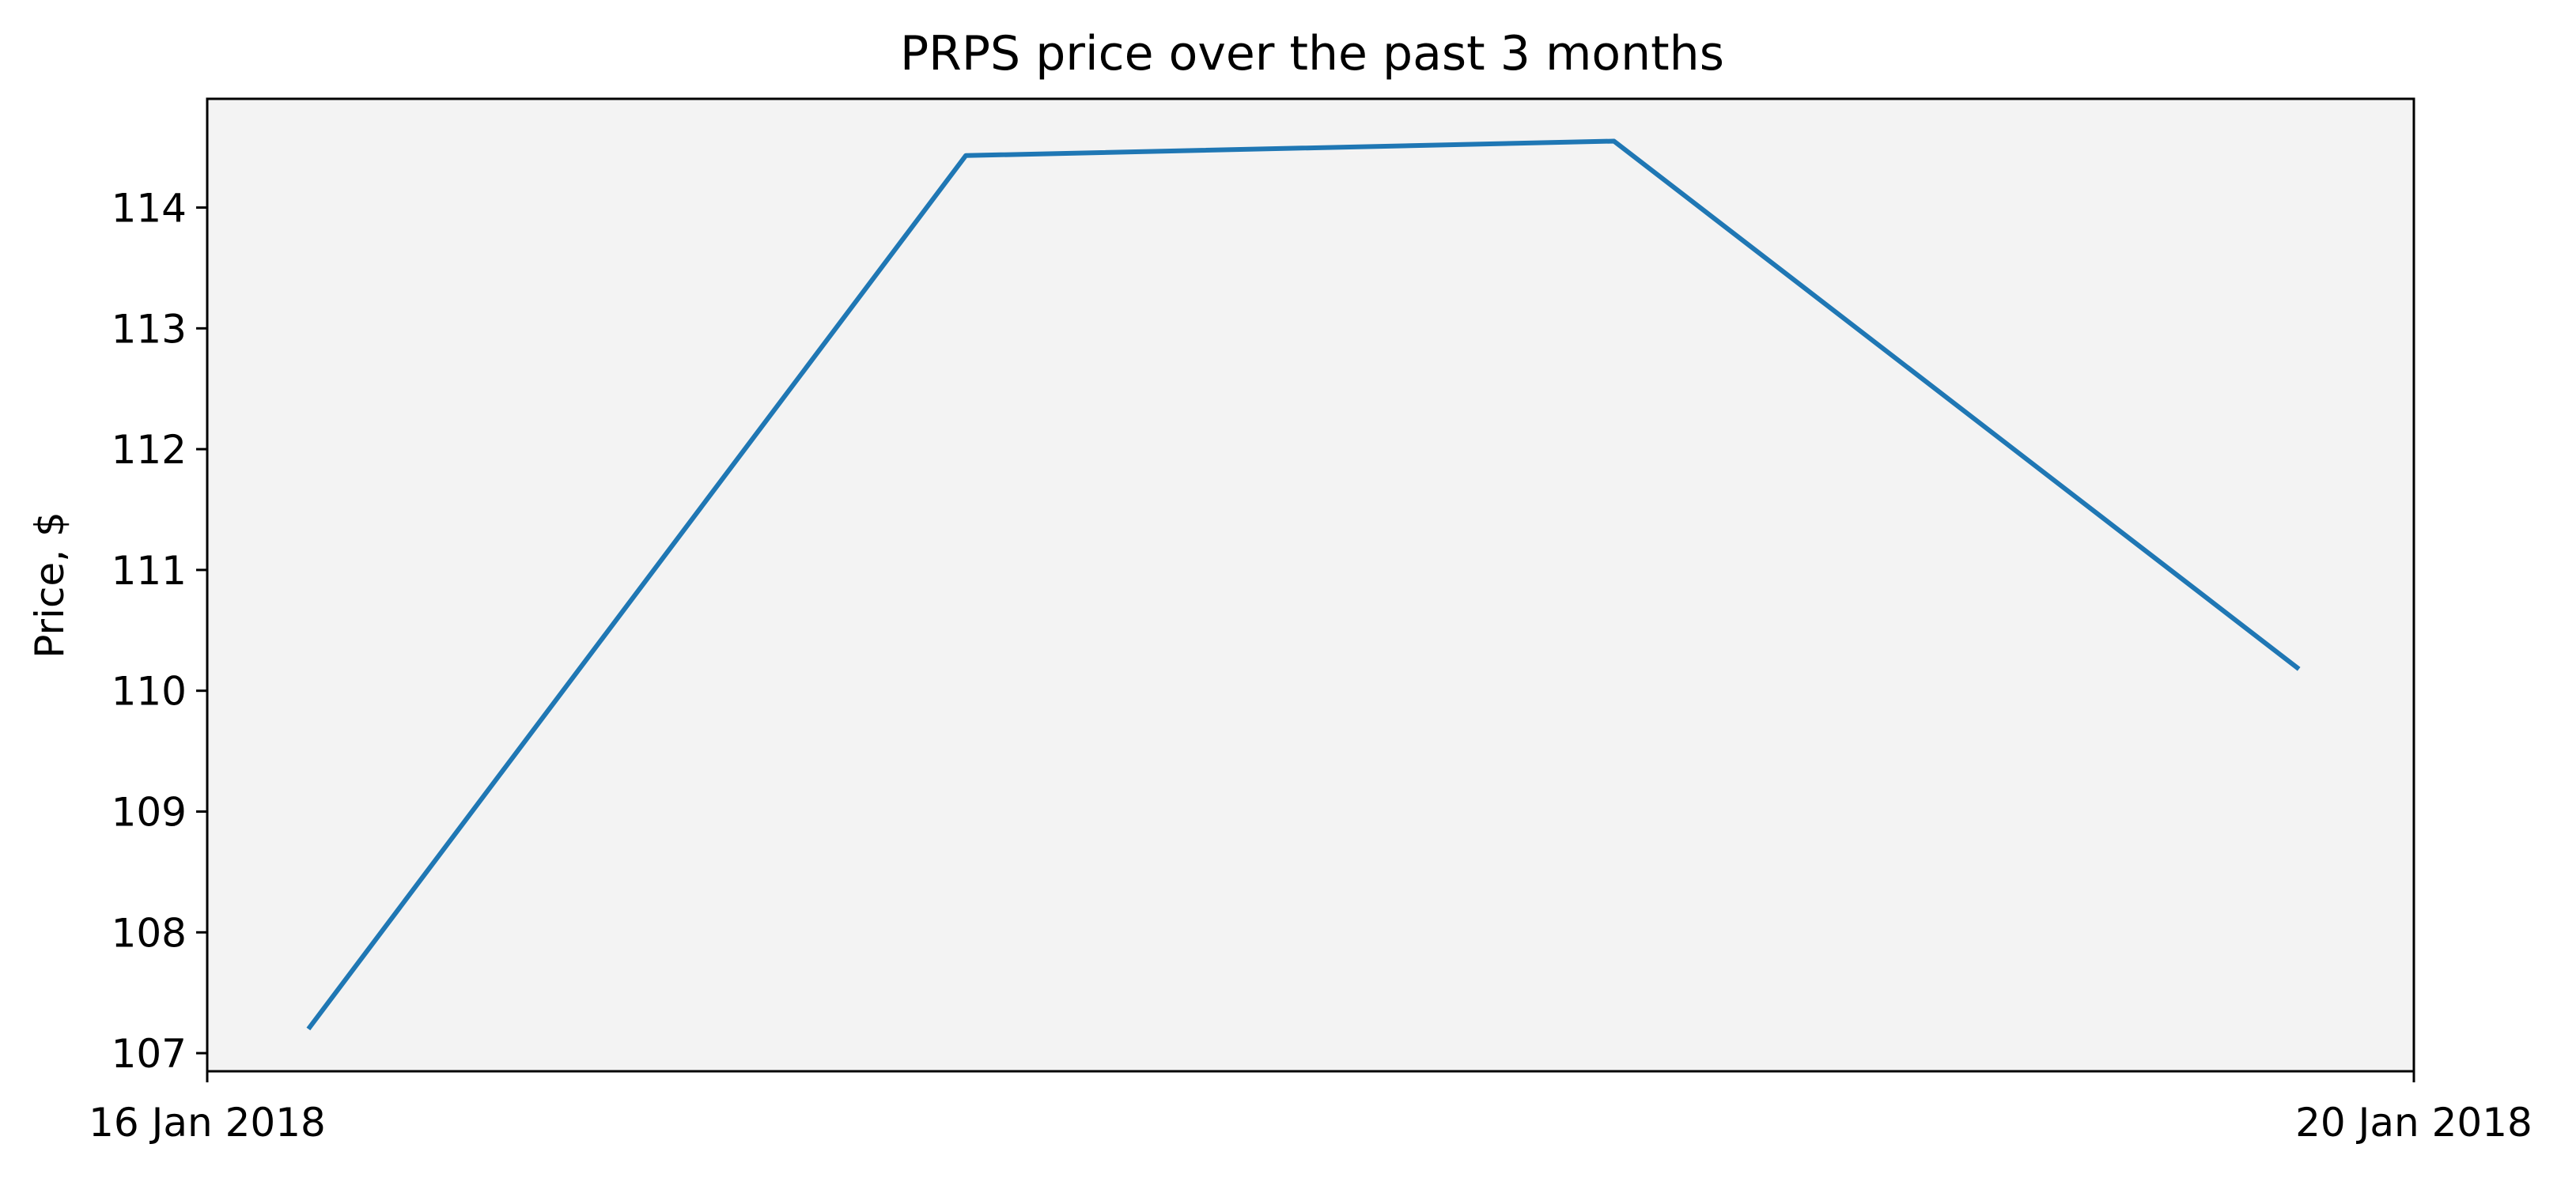 The width and height of the screenshot is (2576, 1178). What do you see at coordinates (149, 812) in the screenshot?
I see `y-tick-label: 109` at bounding box center [149, 812].